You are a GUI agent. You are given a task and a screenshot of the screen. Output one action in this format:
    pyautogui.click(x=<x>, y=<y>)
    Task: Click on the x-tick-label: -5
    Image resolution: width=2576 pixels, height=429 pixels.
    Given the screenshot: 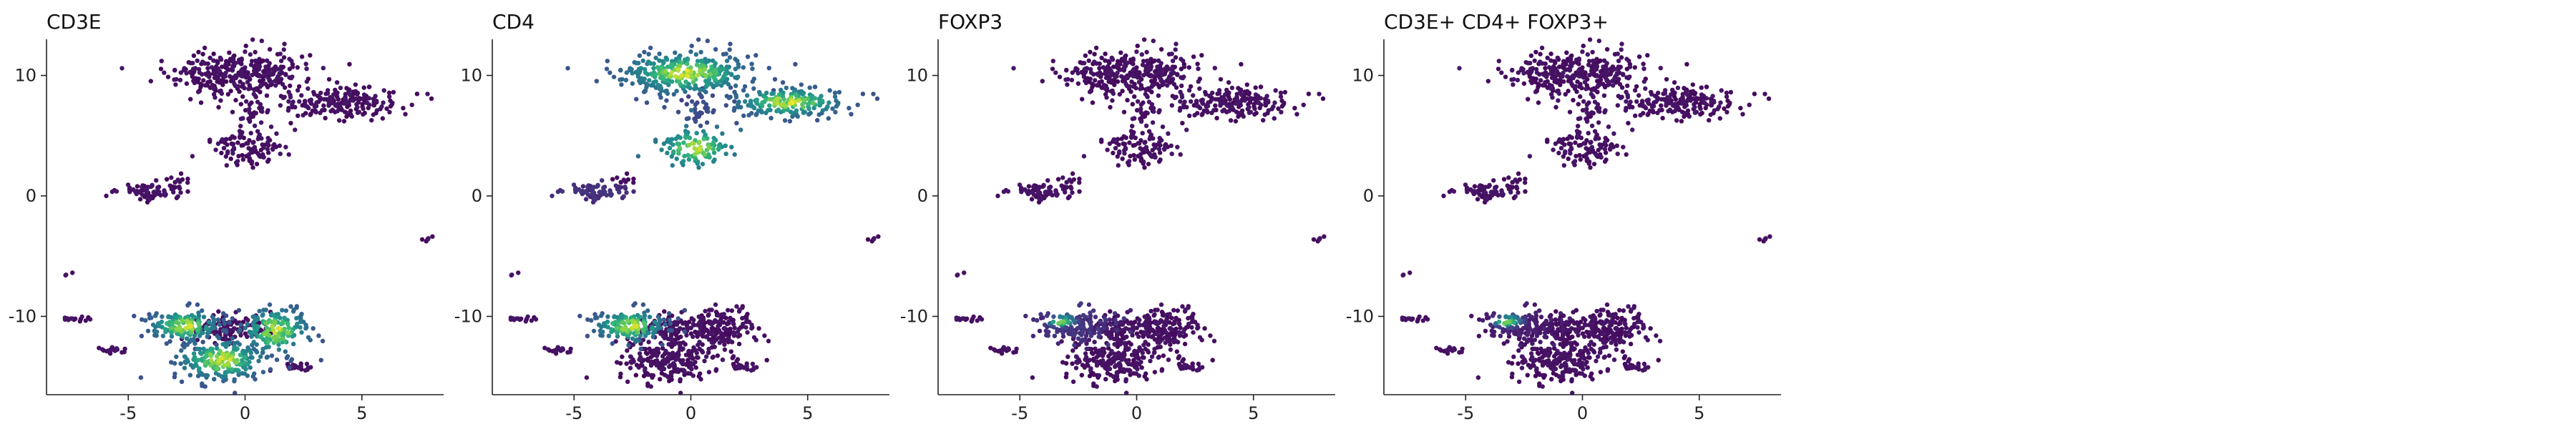 What is the action you would take?
    pyautogui.click(x=1019, y=413)
    